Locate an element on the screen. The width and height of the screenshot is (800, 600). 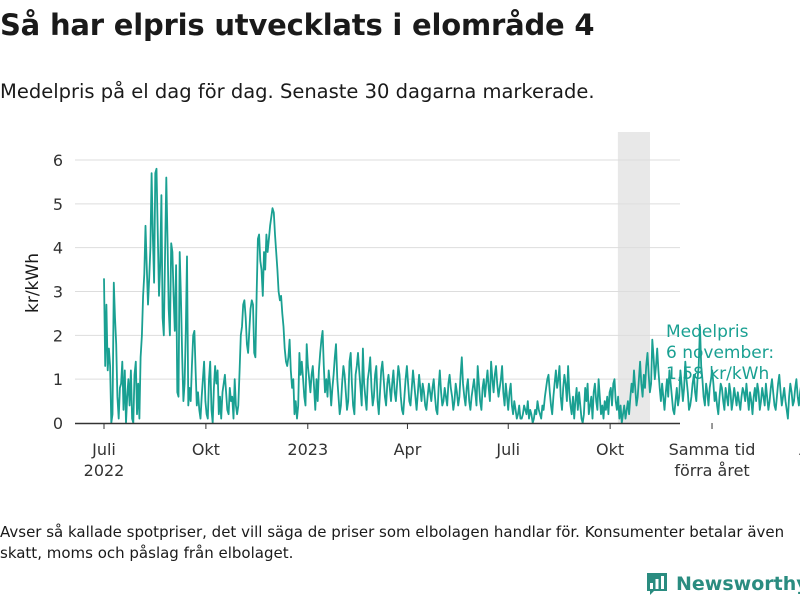
y-axis-ticks: 0 1 2 3 4 5 6 is located at coordinates (58, 292).